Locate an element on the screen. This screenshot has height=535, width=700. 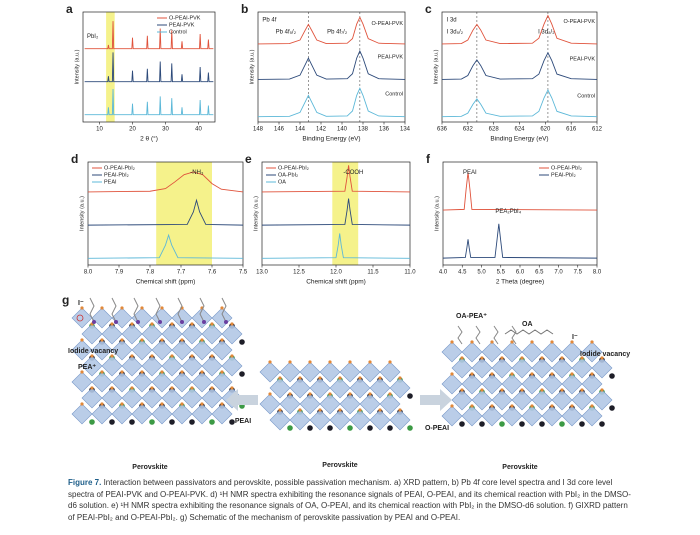
x-tick-label: 7.0 is located at coordinates (558, 273).